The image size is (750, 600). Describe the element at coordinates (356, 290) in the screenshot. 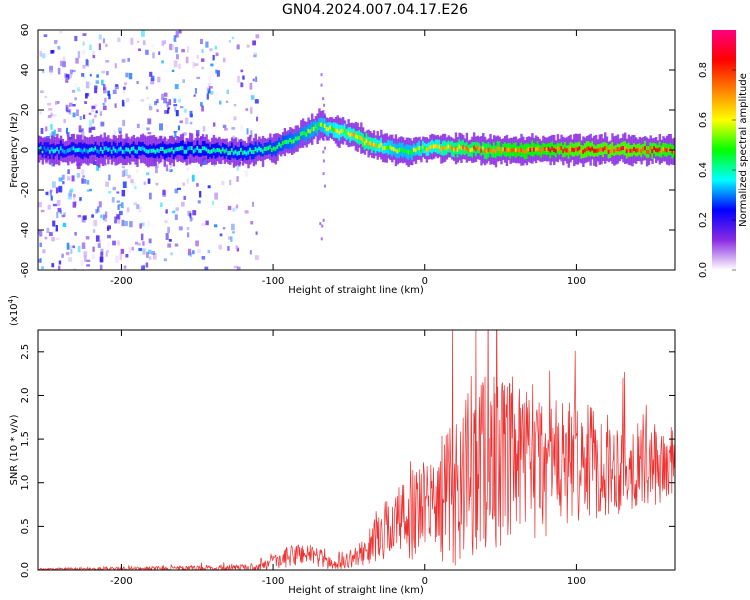

I see `spectrogram-x-axis-label: Height of straight line (km)` at that location.